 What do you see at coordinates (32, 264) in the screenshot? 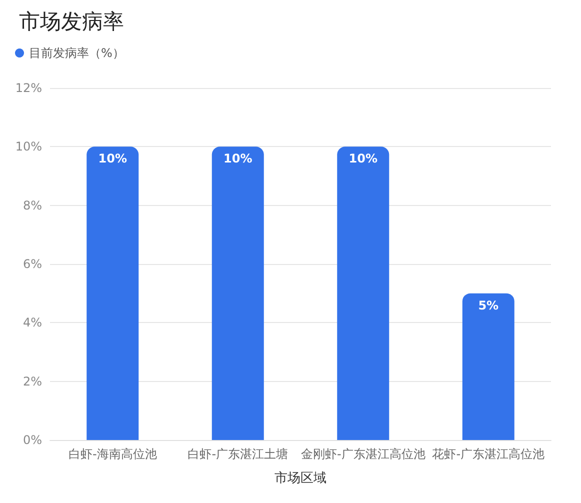
I see `y-tick-label: 6%` at bounding box center [32, 264].